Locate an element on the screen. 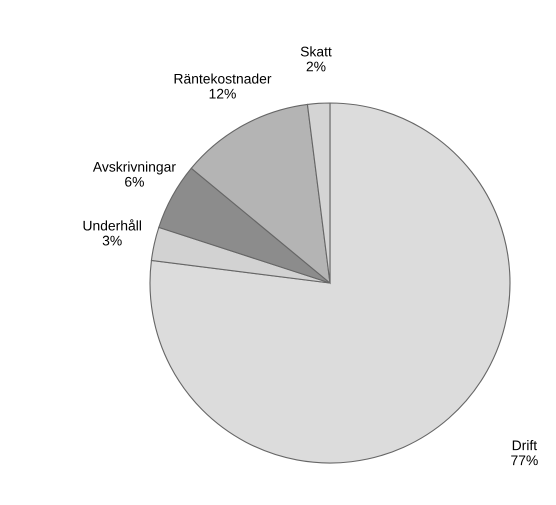 The image size is (556, 505). data-label: 77% is located at coordinates (524, 460).